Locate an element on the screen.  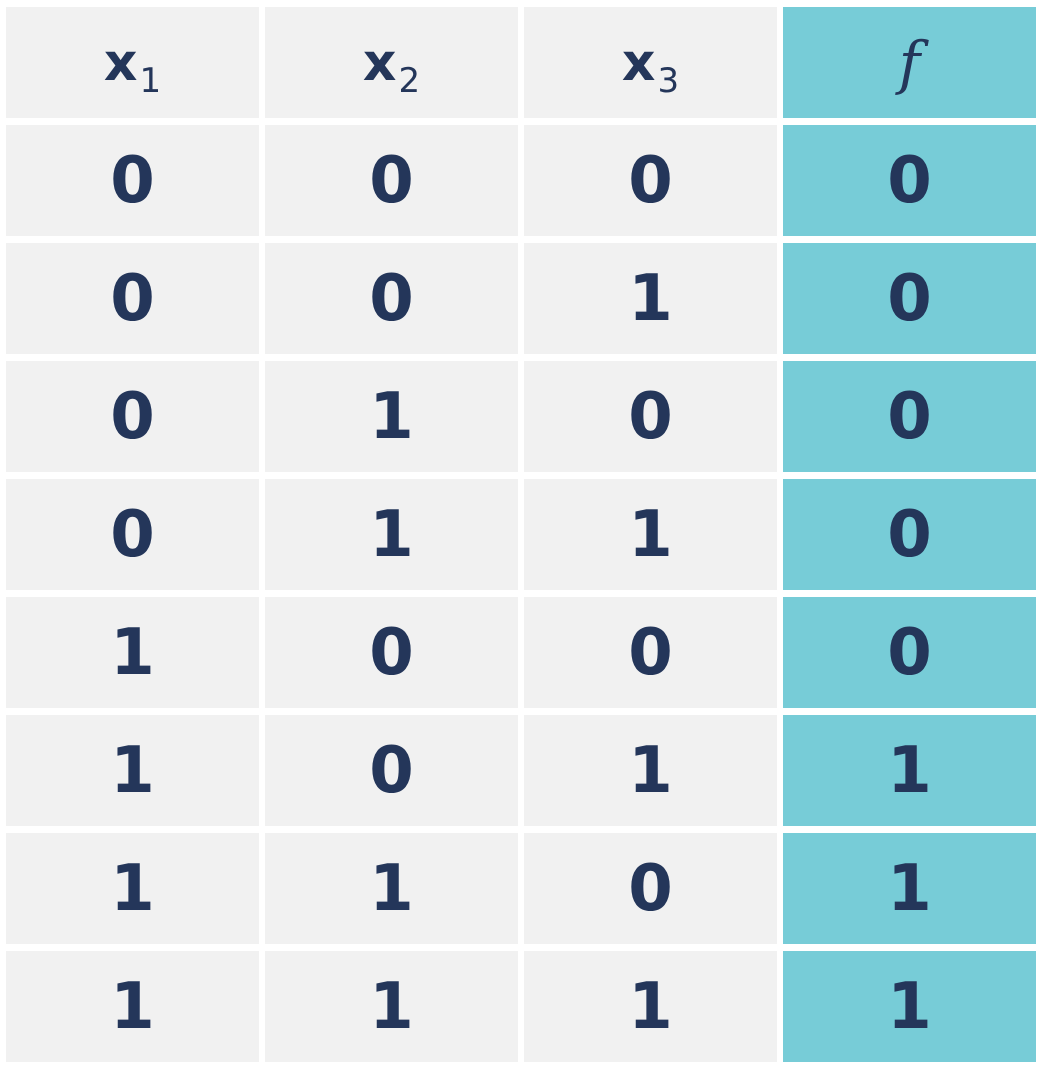
table-cell-r7-x2: 1 is located at coordinates (391, 1006).